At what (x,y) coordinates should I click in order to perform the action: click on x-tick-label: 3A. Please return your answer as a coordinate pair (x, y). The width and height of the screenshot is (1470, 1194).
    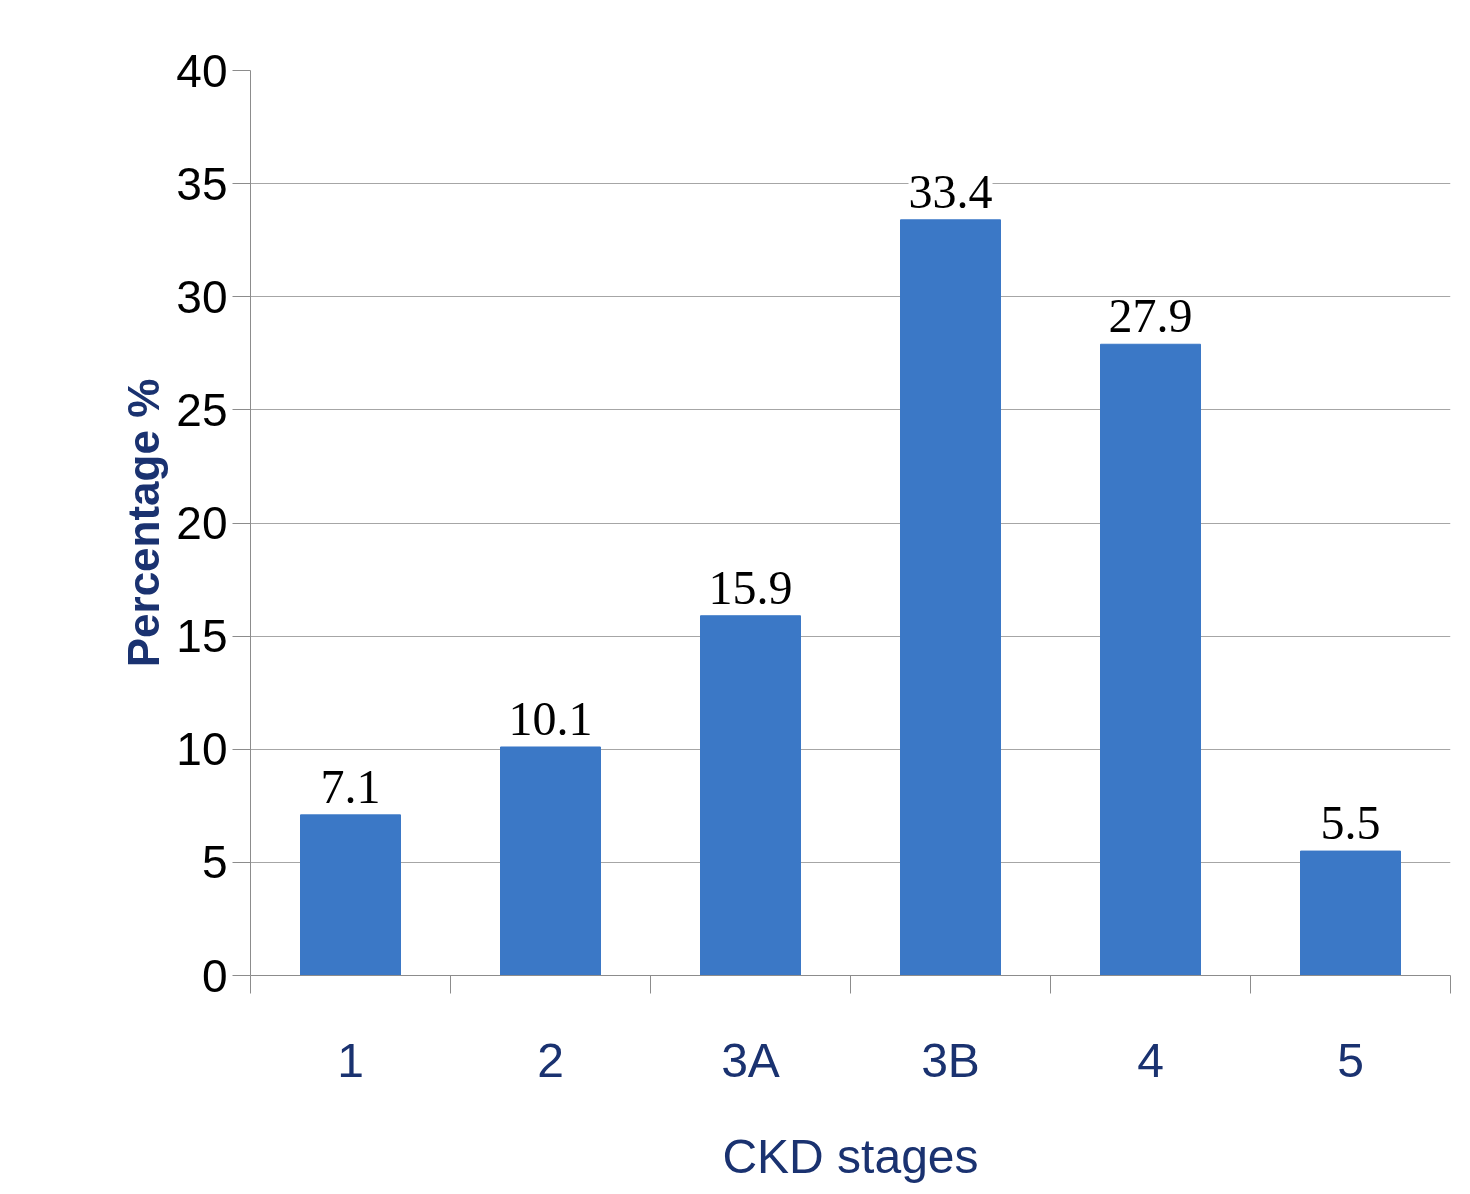
    Looking at the image, I should click on (750, 1060).